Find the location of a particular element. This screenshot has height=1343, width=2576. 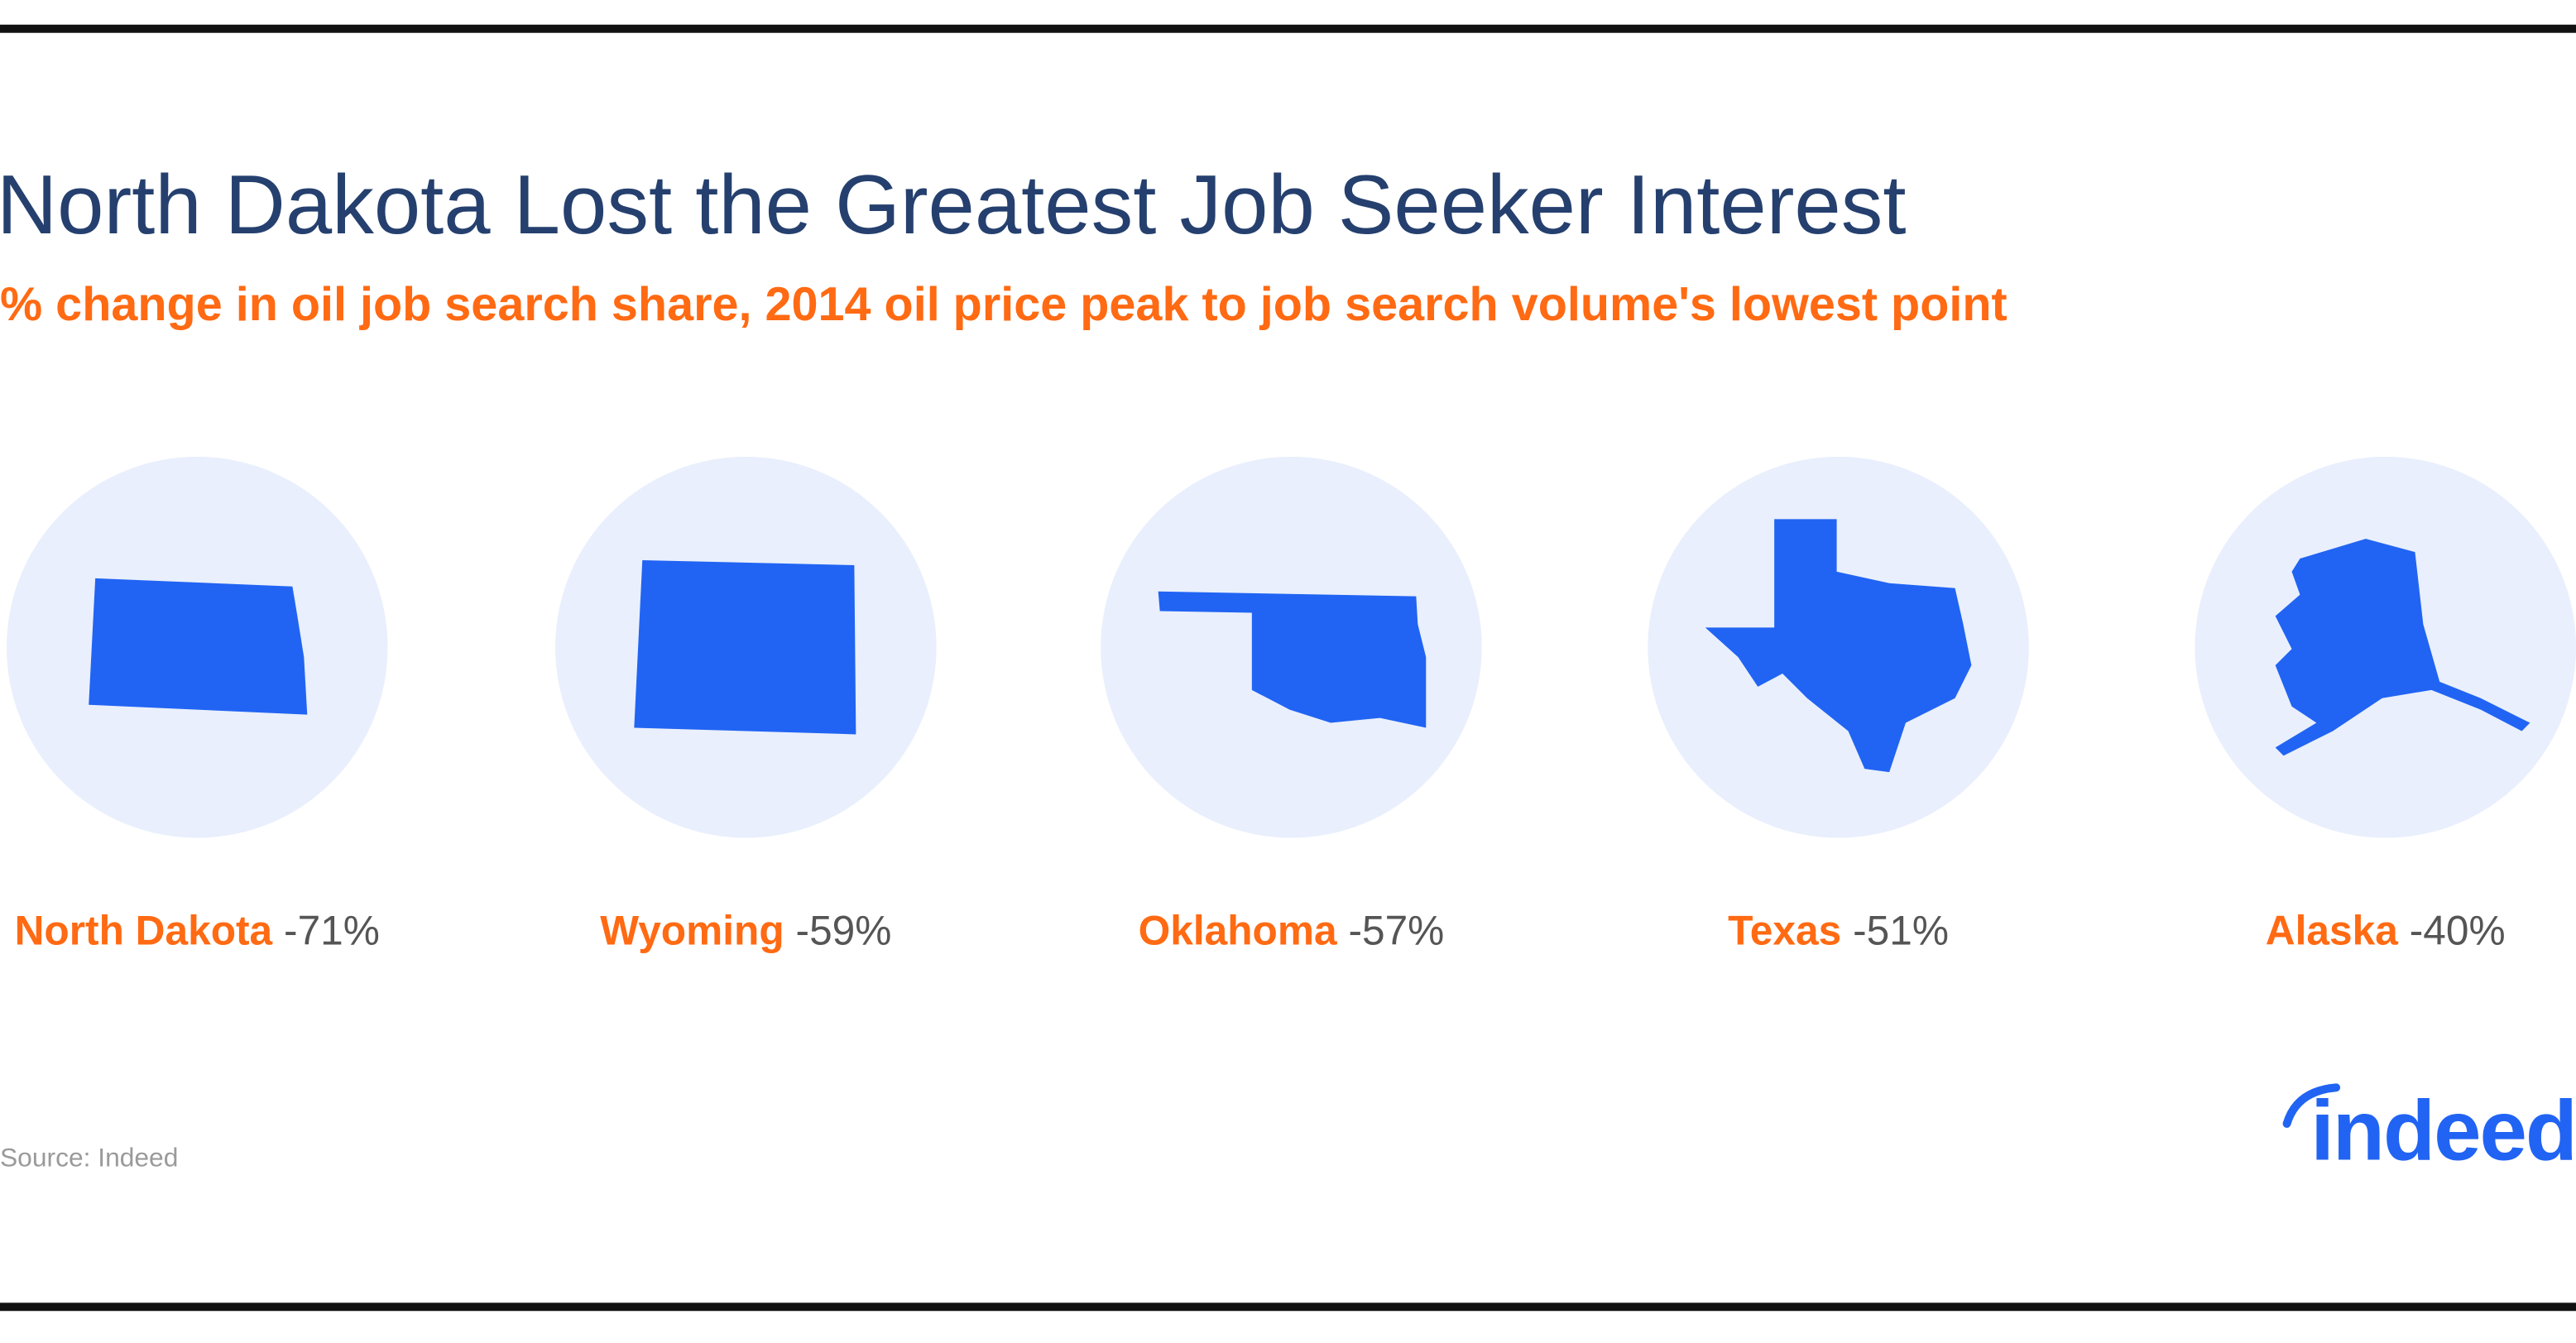

top-rule is located at coordinates (1288, 29).